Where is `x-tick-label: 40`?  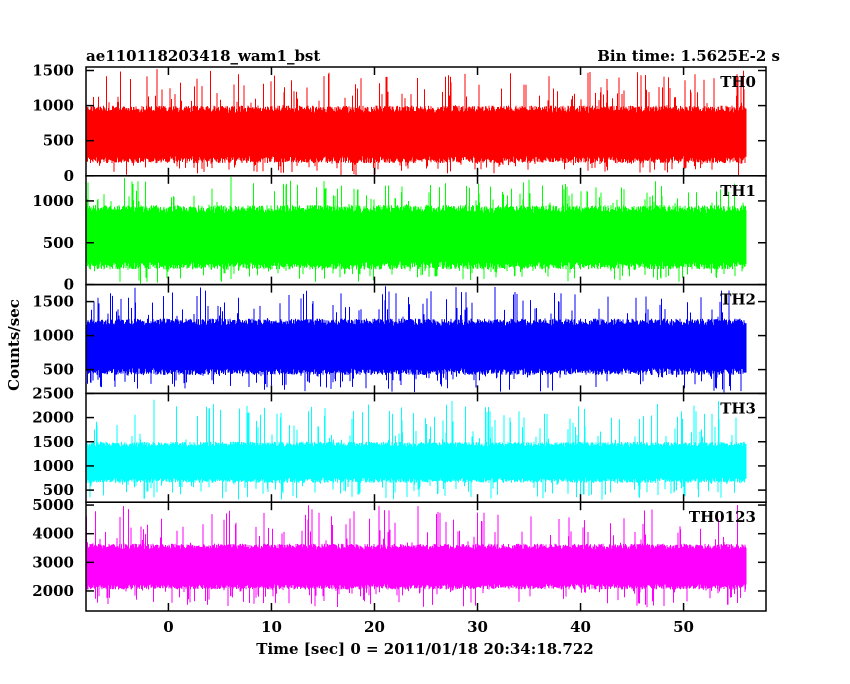 x-tick-label: 40 is located at coordinates (580, 627).